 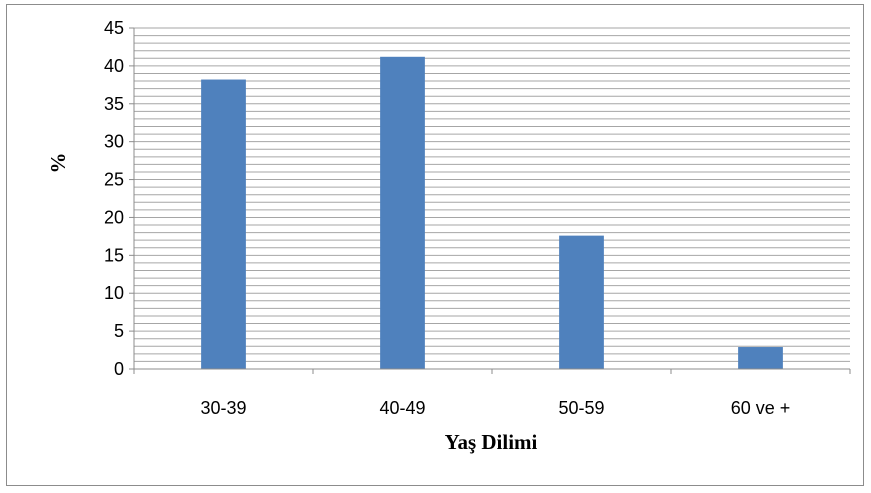 What do you see at coordinates (491, 442) in the screenshot?
I see `x-axis-title: Yaş Dilimi` at bounding box center [491, 442].